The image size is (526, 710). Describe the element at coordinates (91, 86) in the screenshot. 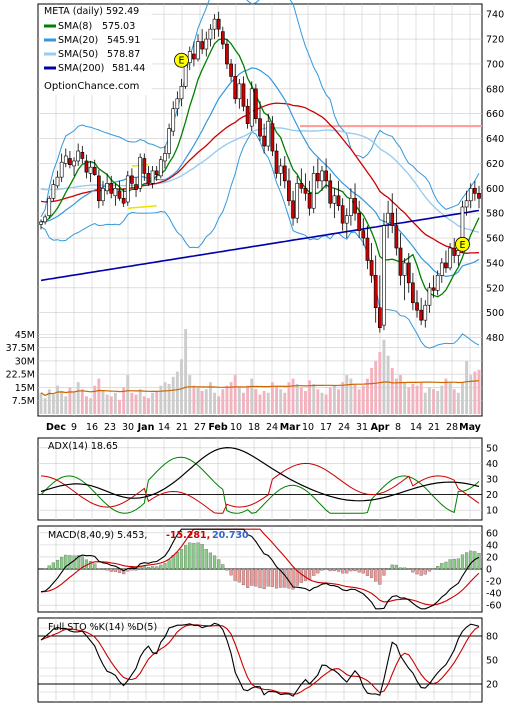

I see `watermark: OptionChance.com` at that location.